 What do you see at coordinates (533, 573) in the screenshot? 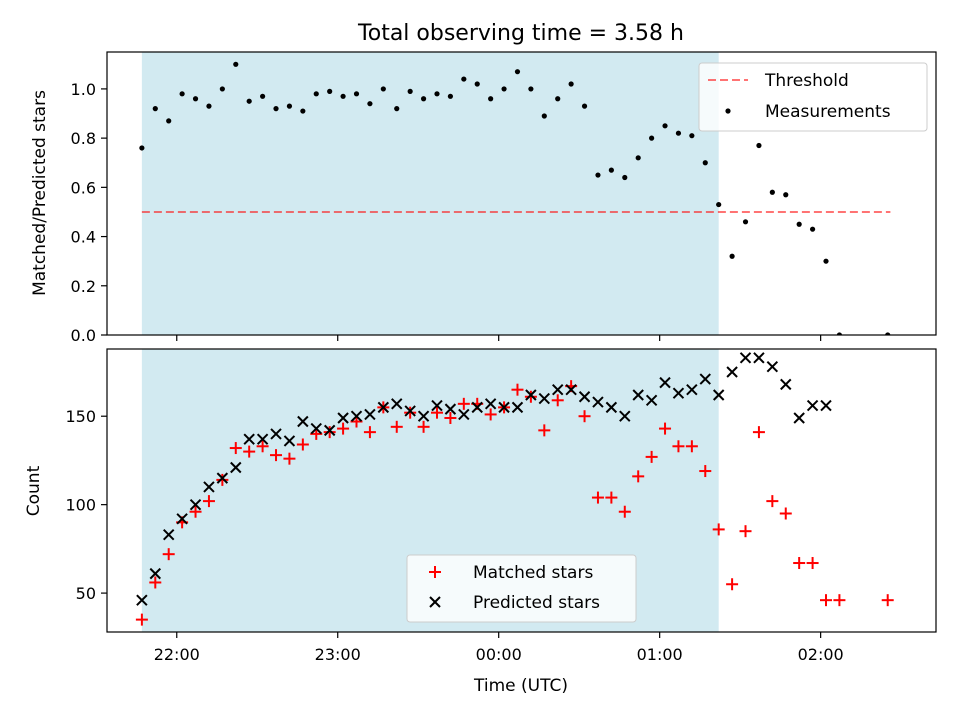
I see `legend-matched-label: Matched stars` at bounding box center [533, 573].